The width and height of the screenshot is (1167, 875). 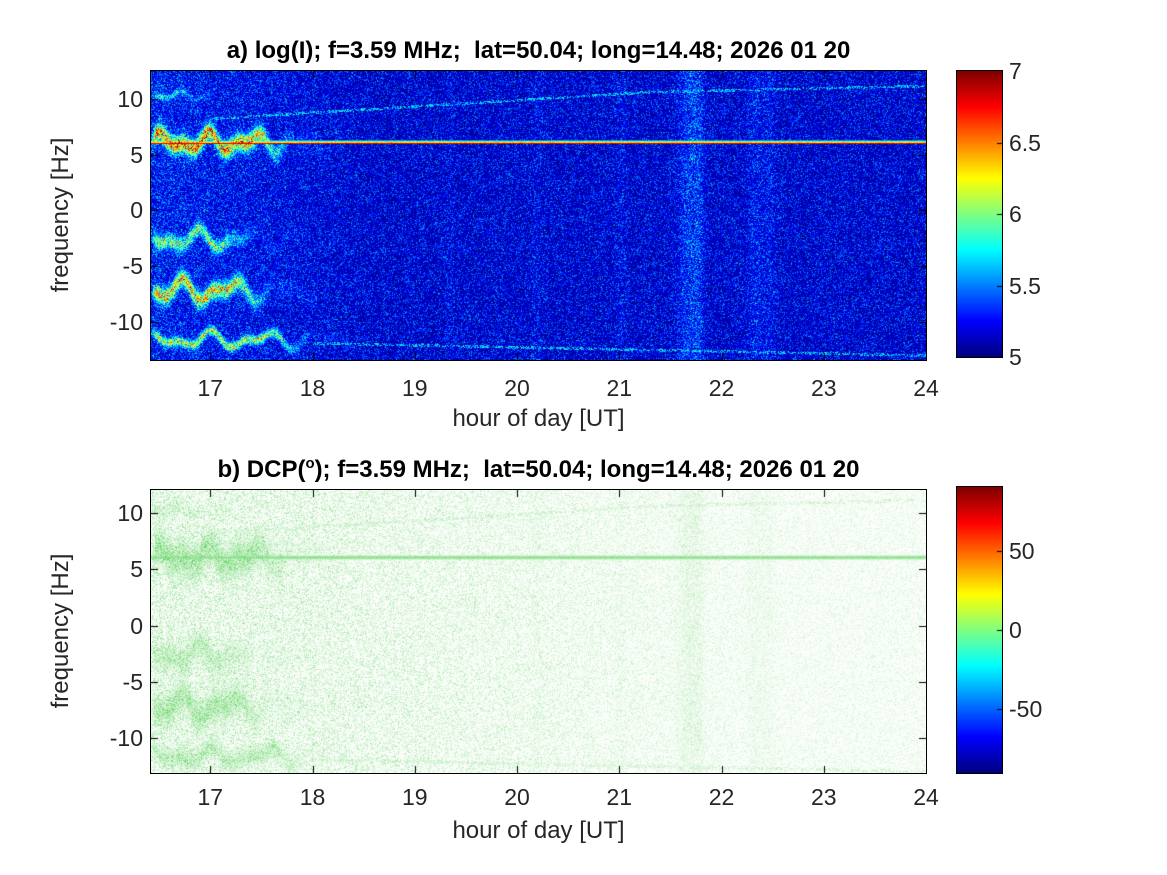 What do you see at coordinates (979, 630) in the screenshot?
I see `panel-b-colorbar` at bounding box center [979, 630].